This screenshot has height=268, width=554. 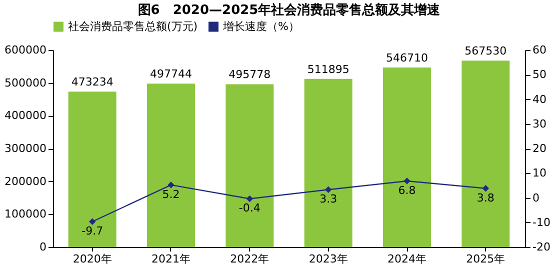 What do you see at coordinates (328, 259) in the screenshot?
I see `x-tick-label: 2023年` at bounding box center [328, 259].